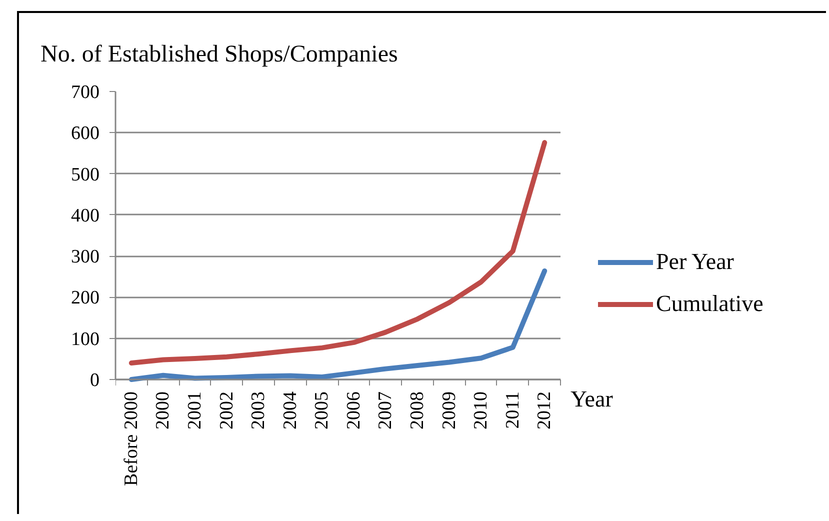 The width and height of the screenshot is (829, 521). Describe the element at coordinates (85, 133) in the screenshot. I see `y-tick-label: 600` at that location.